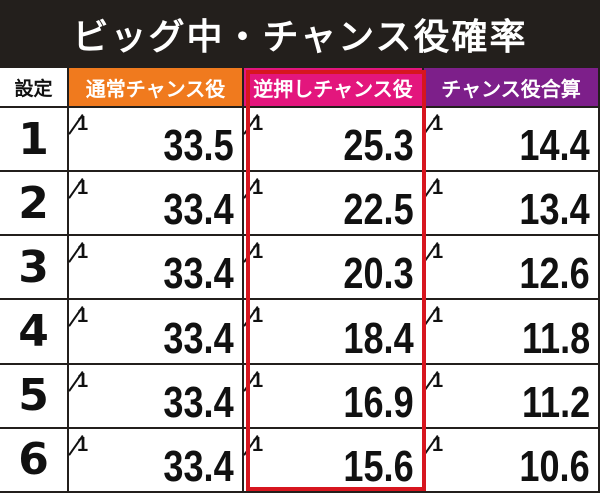  Describe the element at coordinates (378, 402) in the screenshot. I see `reverse-chance-value: 16.9` at that location.